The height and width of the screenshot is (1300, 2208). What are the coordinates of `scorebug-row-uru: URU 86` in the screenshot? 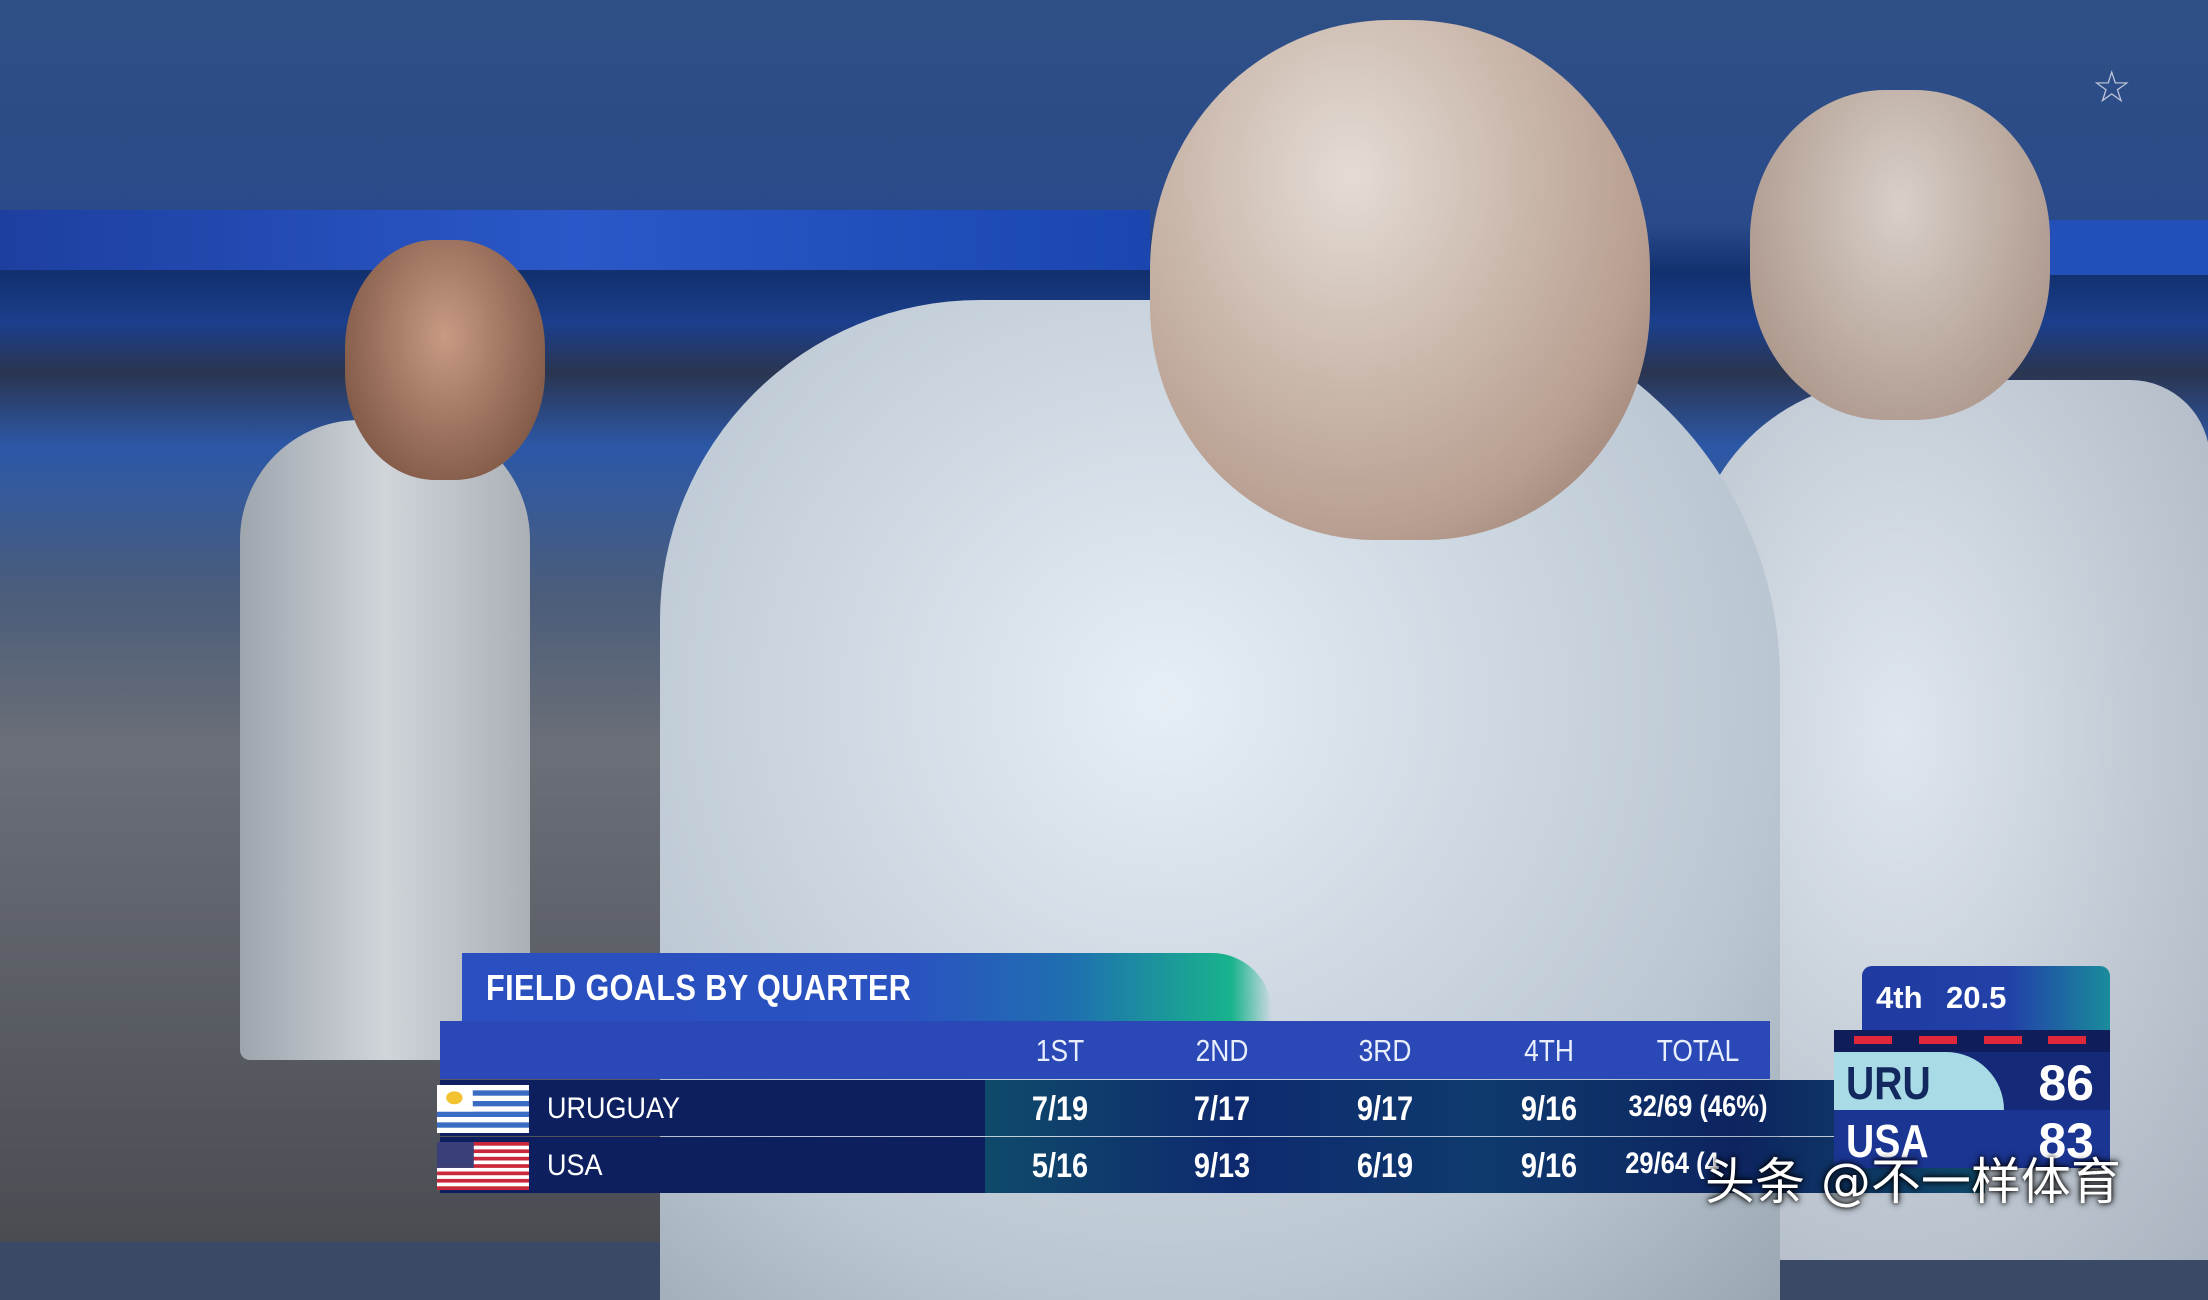 It's located at (1972, 1081).